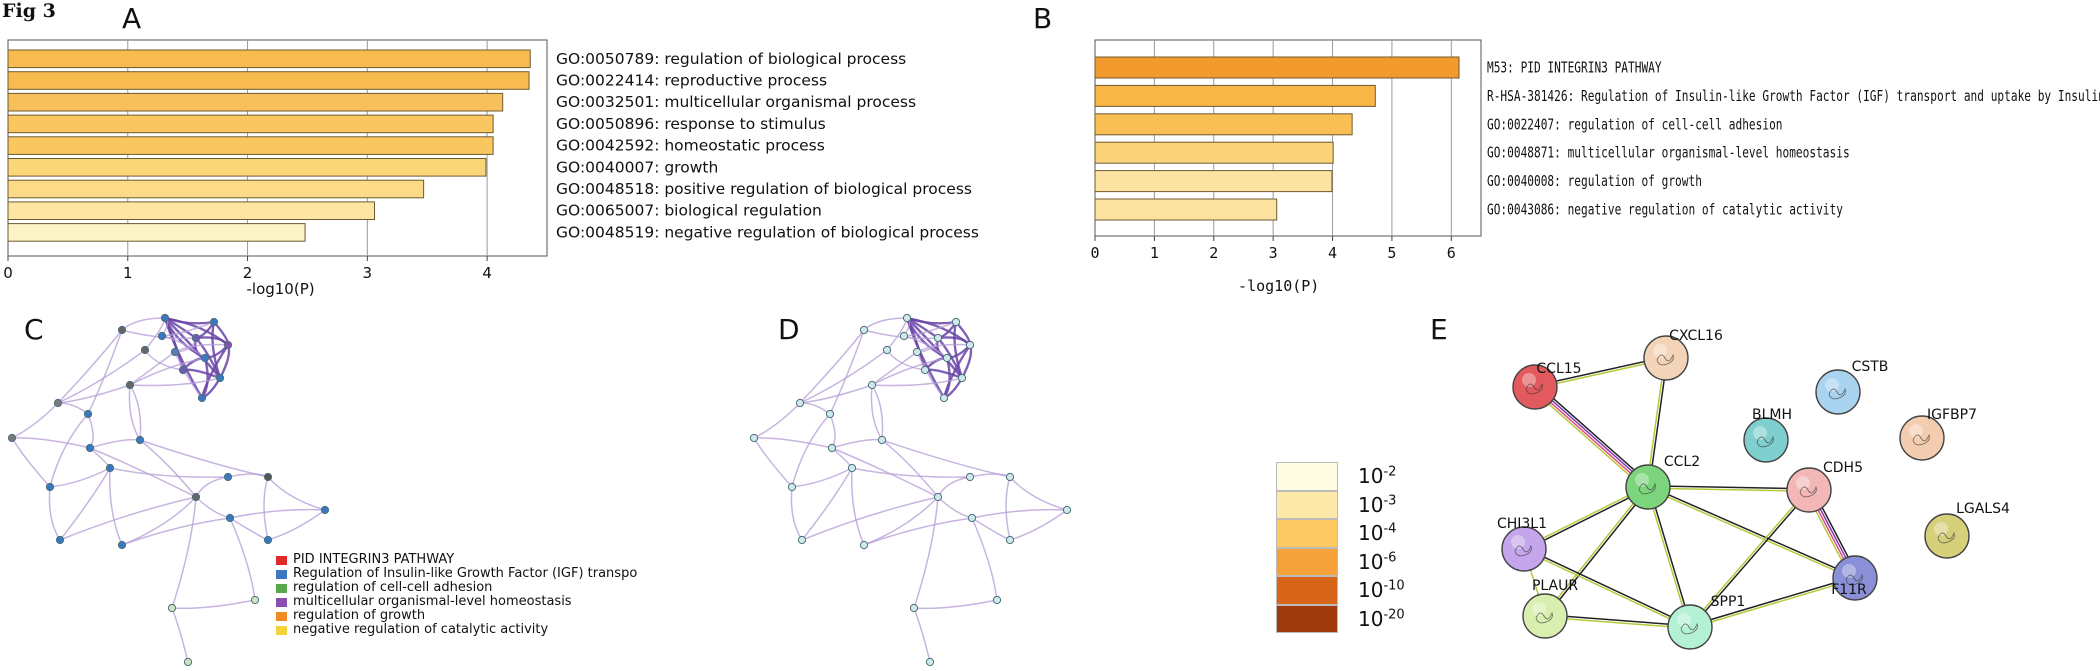 This screenshot has height=671, width=2100. Describe the element at coordinates (1522, 544) in the screenshot. I see `ppi-node-chi3l1: CHI3L1` at that location.